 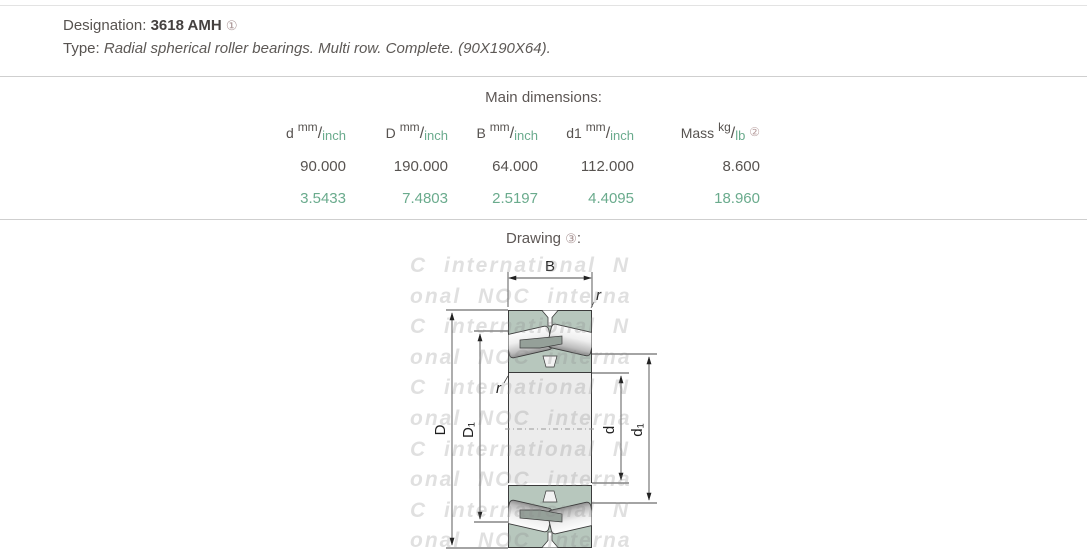 What do you see at coordinates (515, 166) in the screenshot?
I see `value-B-mm: 64.000` at bounding box center [515, 166].